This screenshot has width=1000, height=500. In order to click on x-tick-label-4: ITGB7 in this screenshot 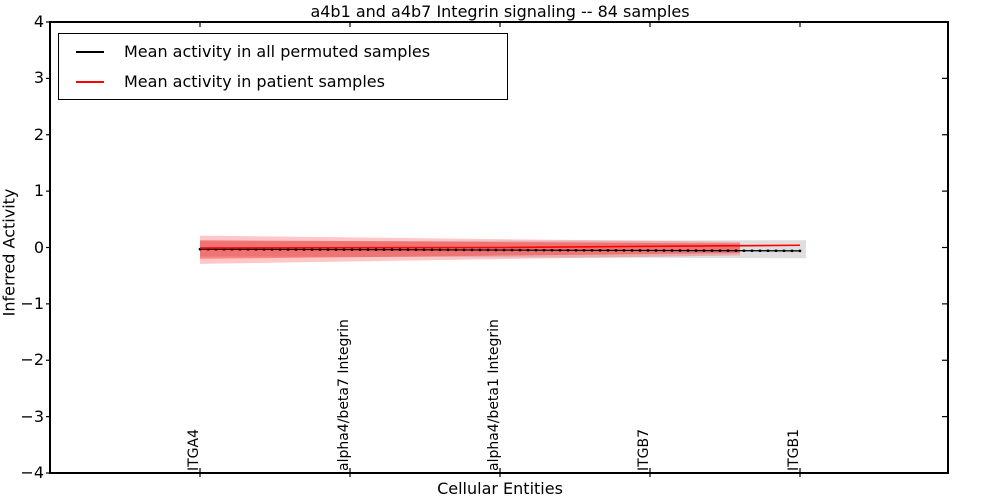, I will do `click(644, 449)`.